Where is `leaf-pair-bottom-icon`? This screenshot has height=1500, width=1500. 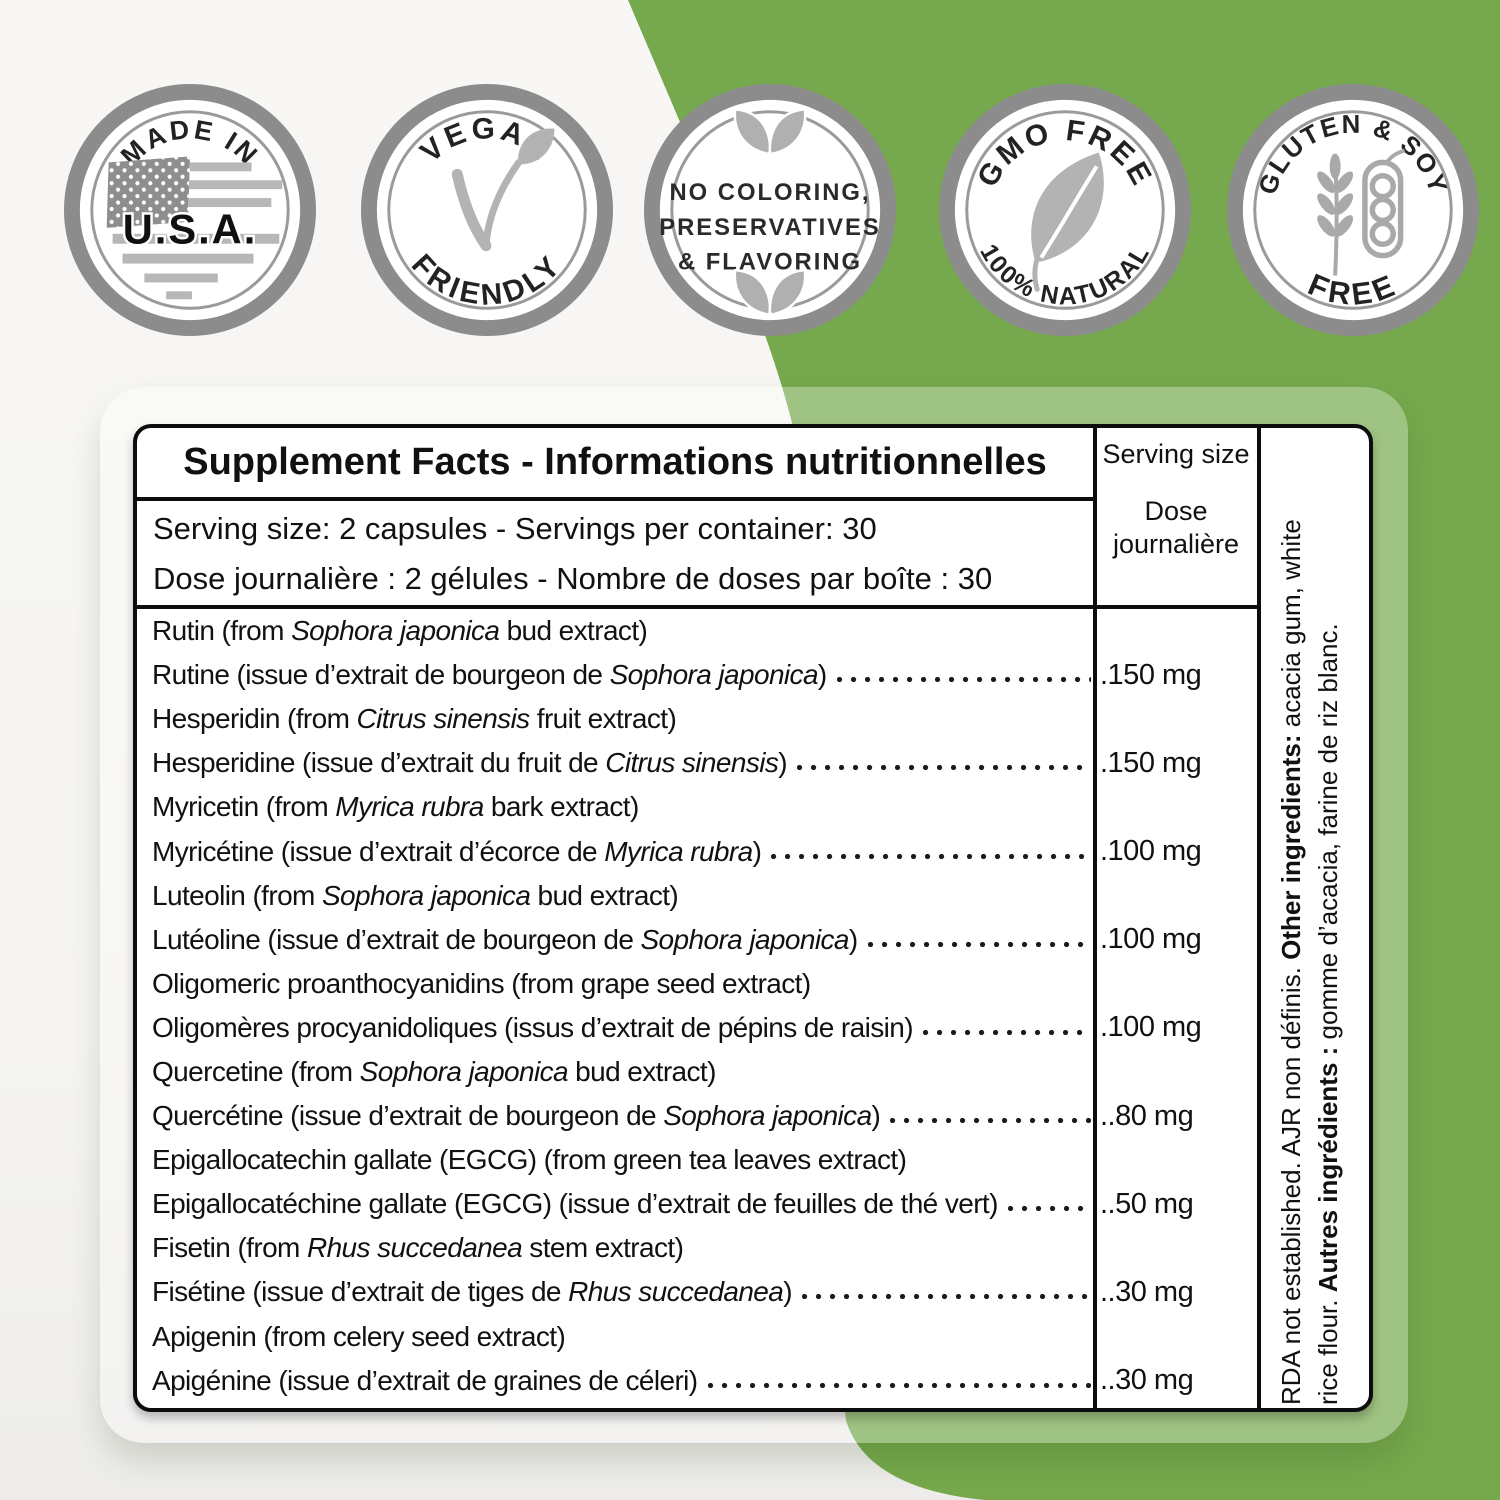
leaf-pair-bottom-icon is located at coordinates (770, 292).